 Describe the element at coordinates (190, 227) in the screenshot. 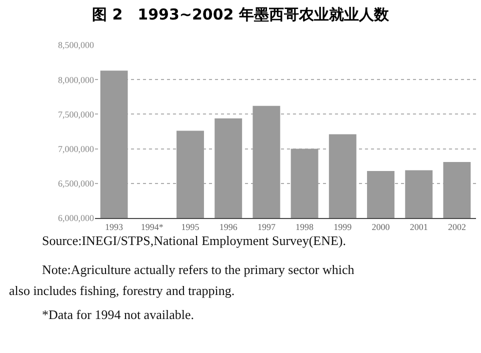

I see `x-tick-label: 1995` at that location.